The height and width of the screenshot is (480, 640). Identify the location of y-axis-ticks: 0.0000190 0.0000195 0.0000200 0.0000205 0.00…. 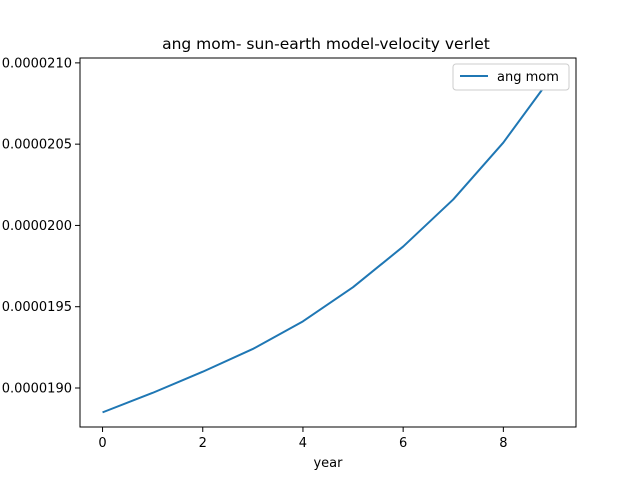
(41, 226).